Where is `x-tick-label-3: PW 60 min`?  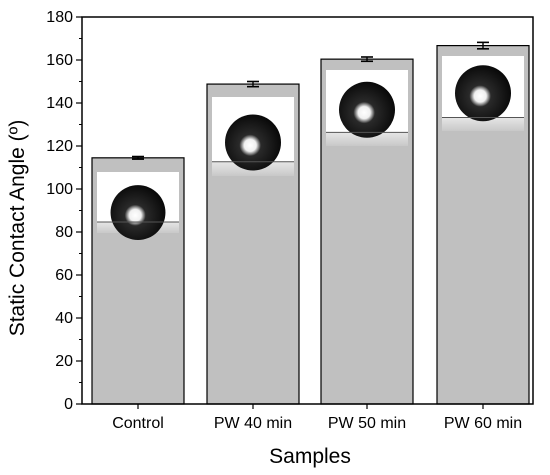 x-tick-label-3: PW 60 min is located at coordinates (483, 423).